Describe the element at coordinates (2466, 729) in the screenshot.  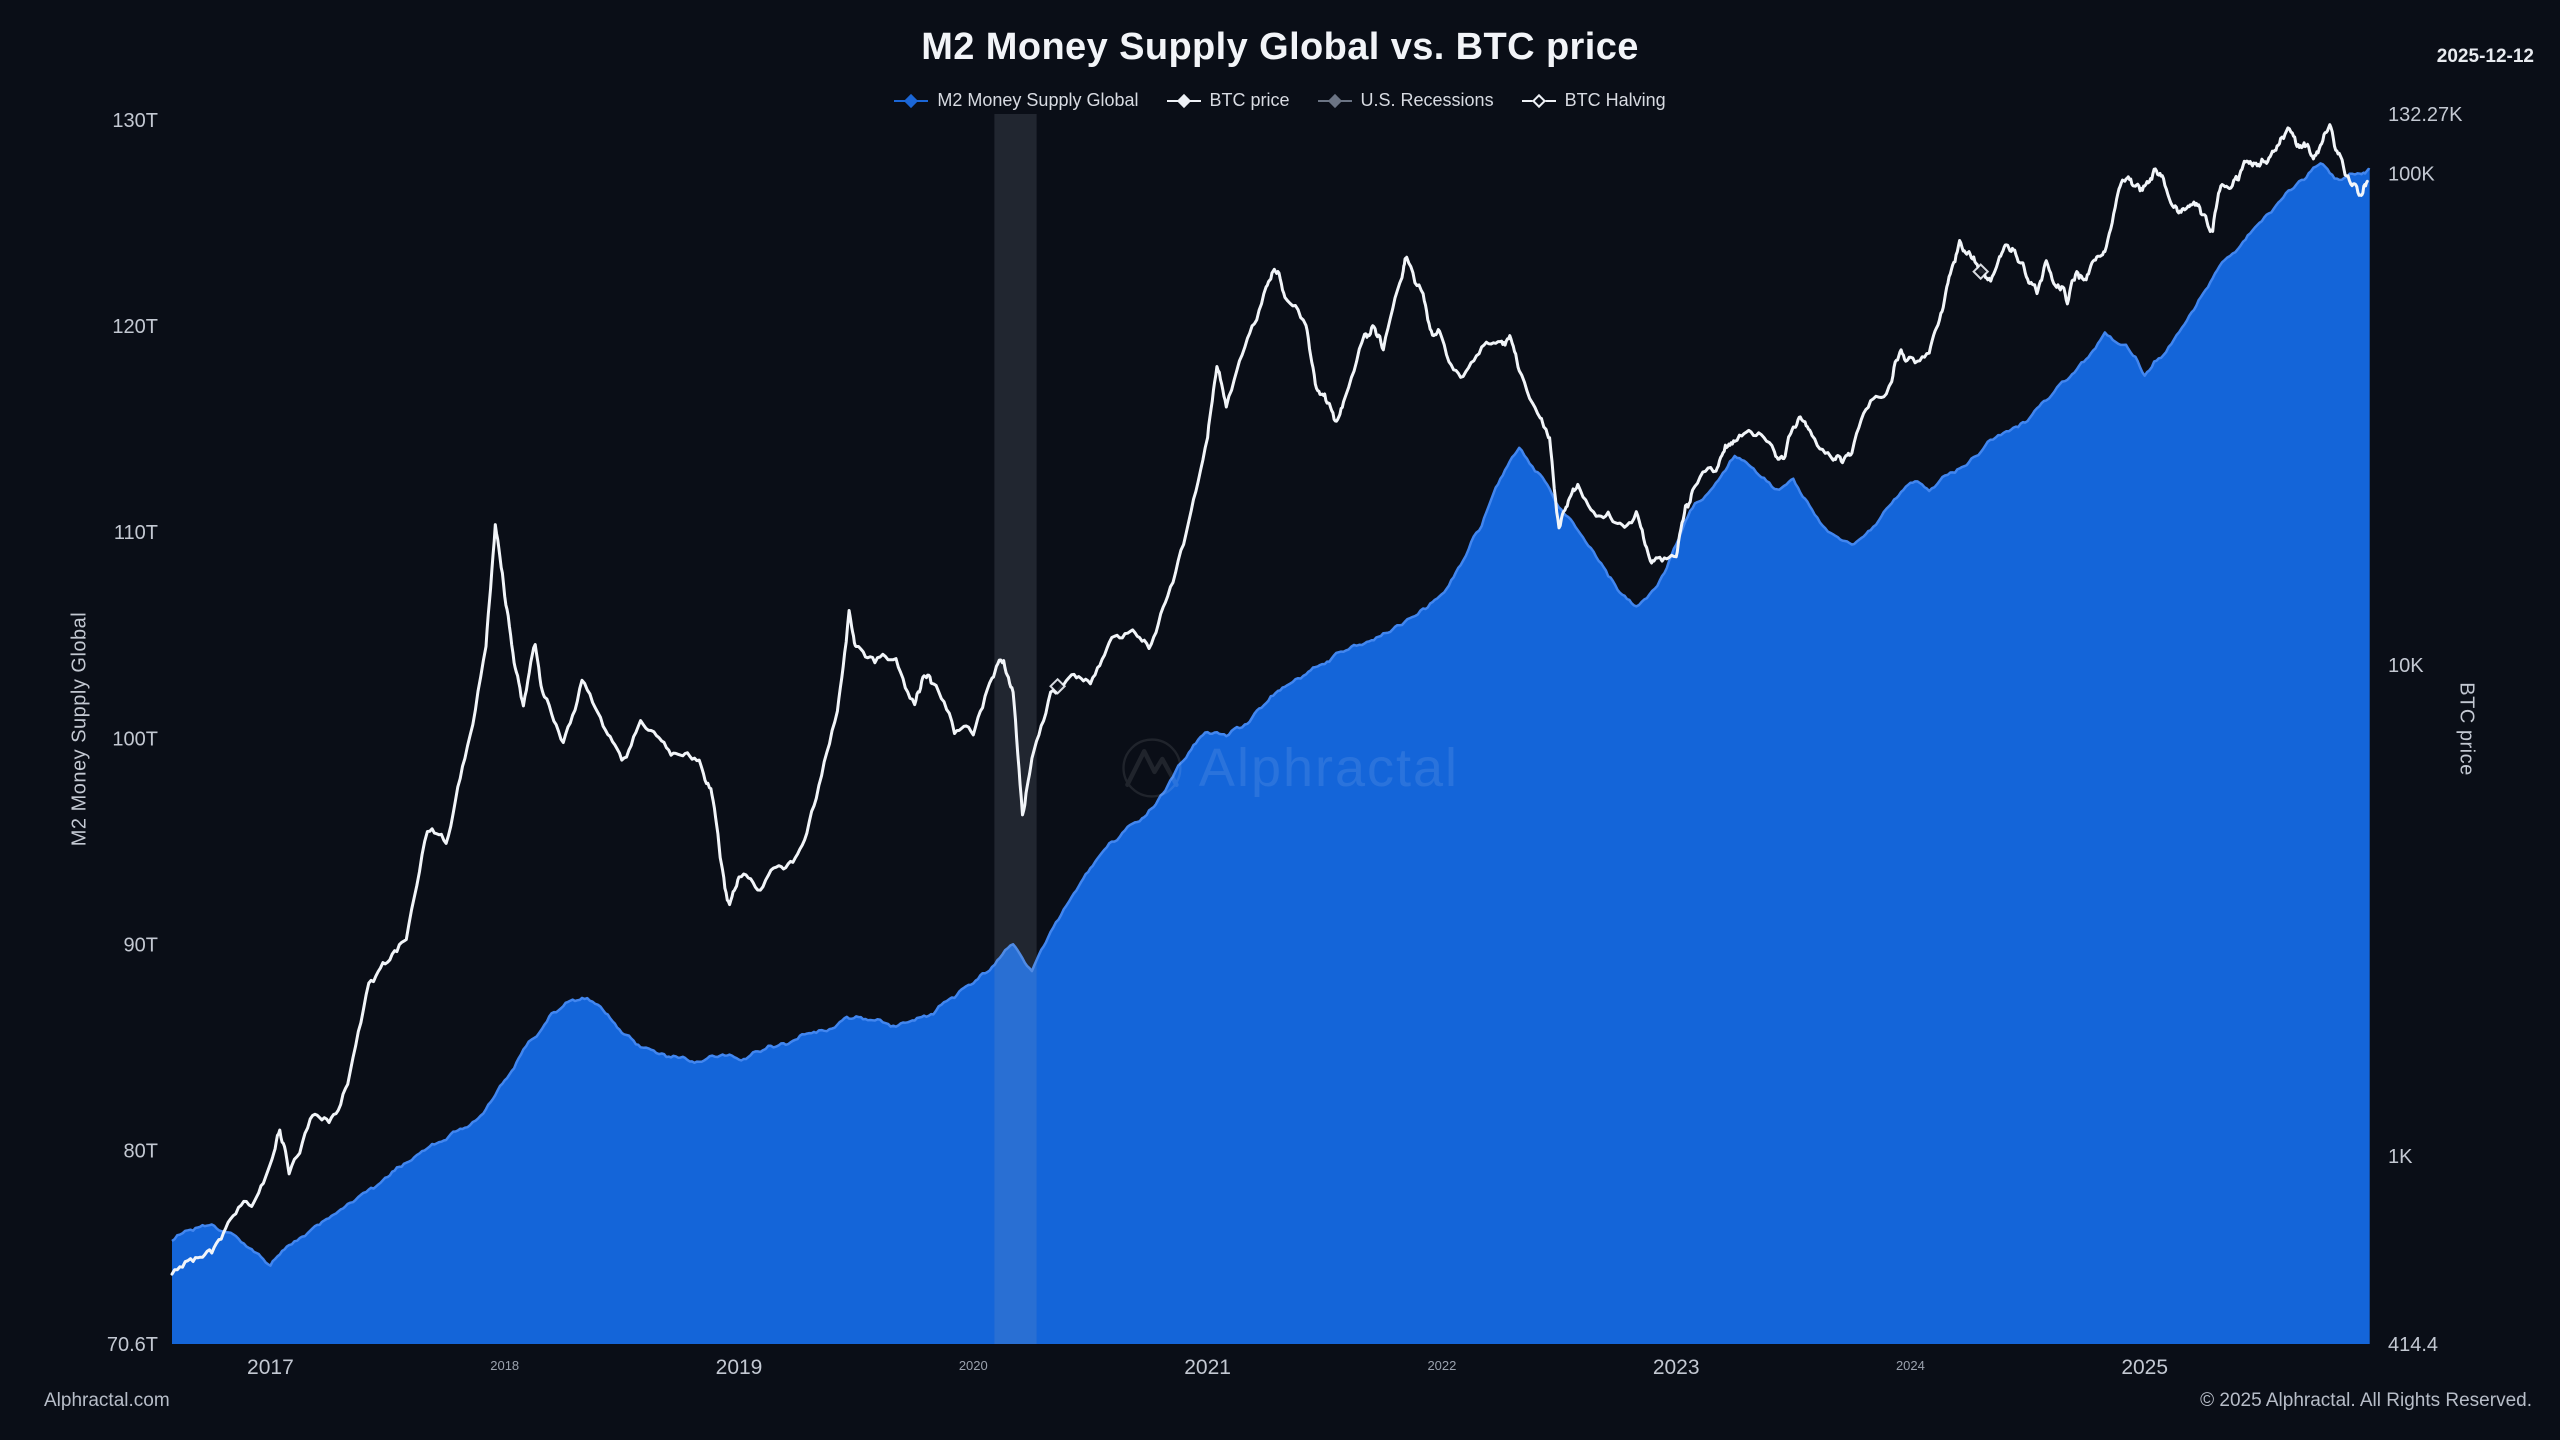
I see `right-axis-title: BTC price` at that location.